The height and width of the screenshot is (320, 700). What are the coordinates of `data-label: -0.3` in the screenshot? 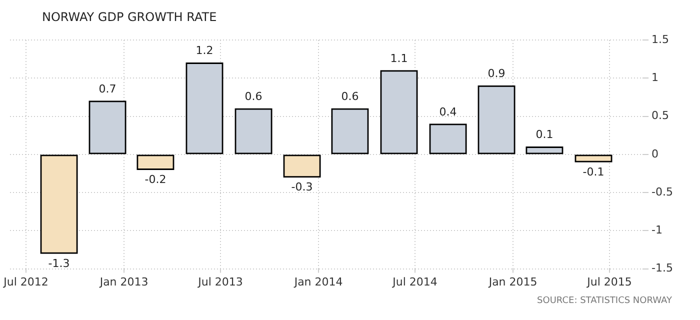 It's located at (302, 187).